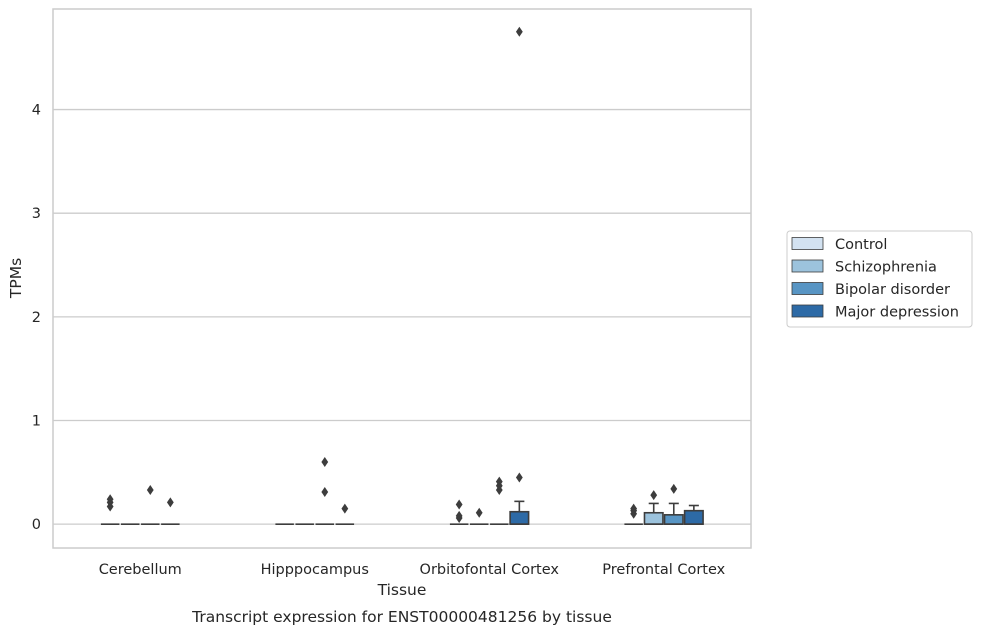 This screenshot has height=634, width=983. What do you see at coordinates (140, 570) in the screenshot?
I see `x-tick-label-0: Cerebellum` at bounding box center [140, 570].